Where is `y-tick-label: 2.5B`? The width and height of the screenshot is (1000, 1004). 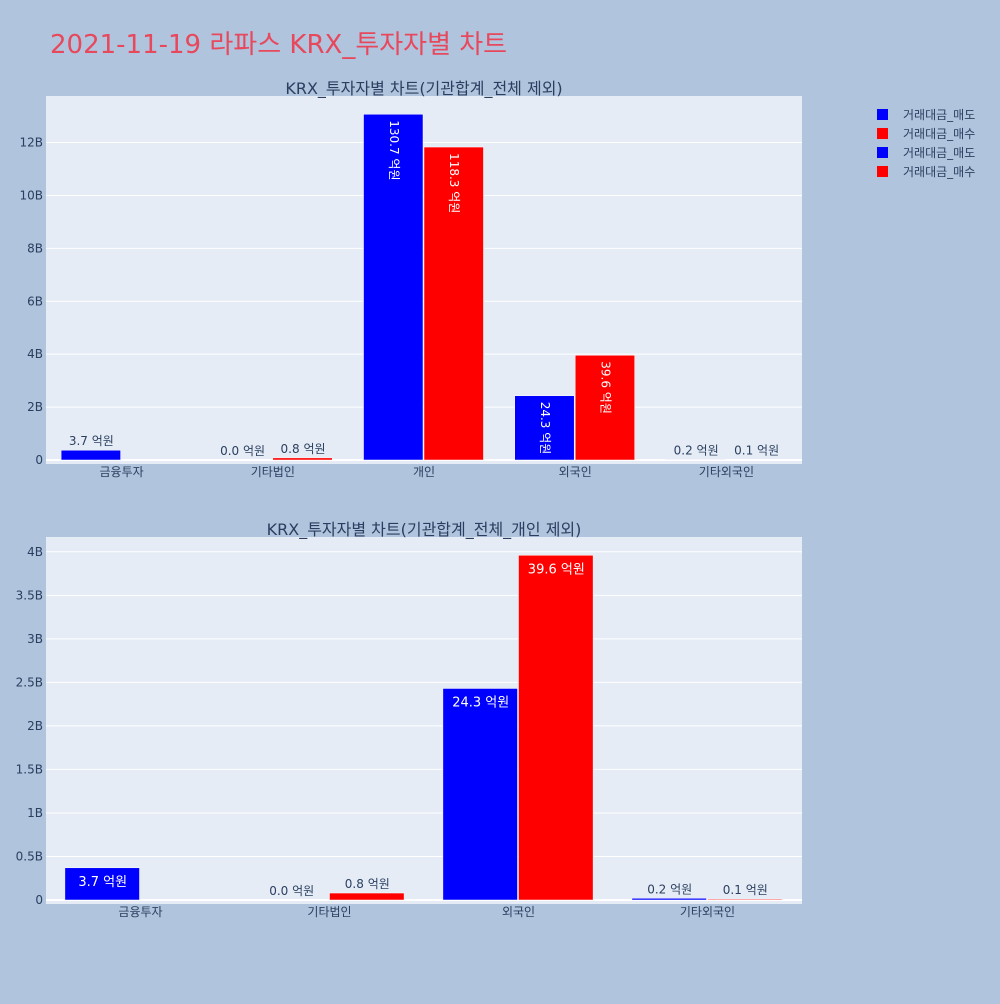 y-tick-label: 2.5B is located at coordinates (29, 682).